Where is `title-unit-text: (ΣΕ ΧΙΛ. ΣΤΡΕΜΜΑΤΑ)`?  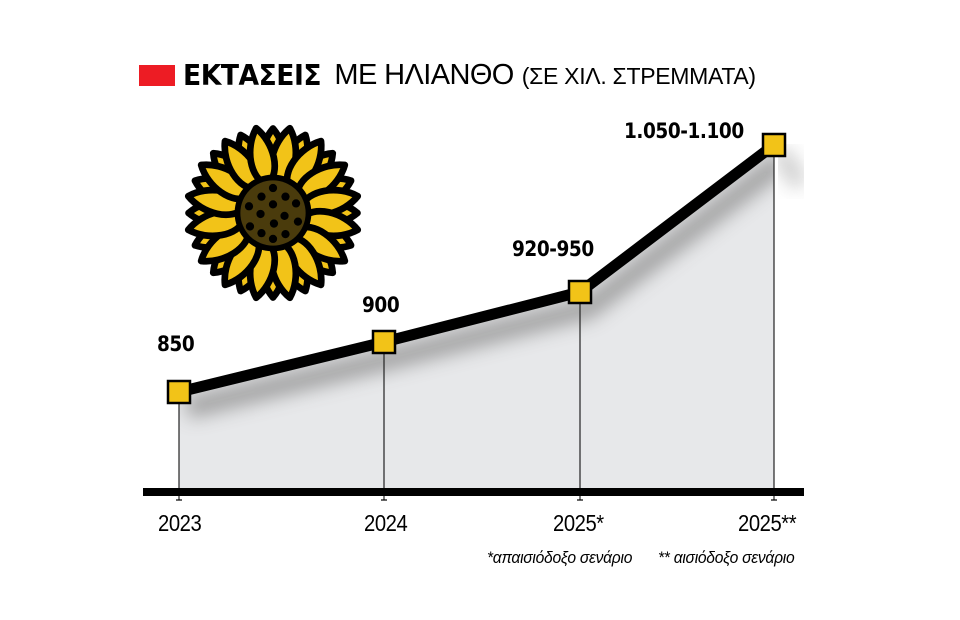 title-unit-text: (ΣΕ ΧΙΛ. ΣΤΡΕΜΜΑΤΑ) is located at coordinates (638, 76).